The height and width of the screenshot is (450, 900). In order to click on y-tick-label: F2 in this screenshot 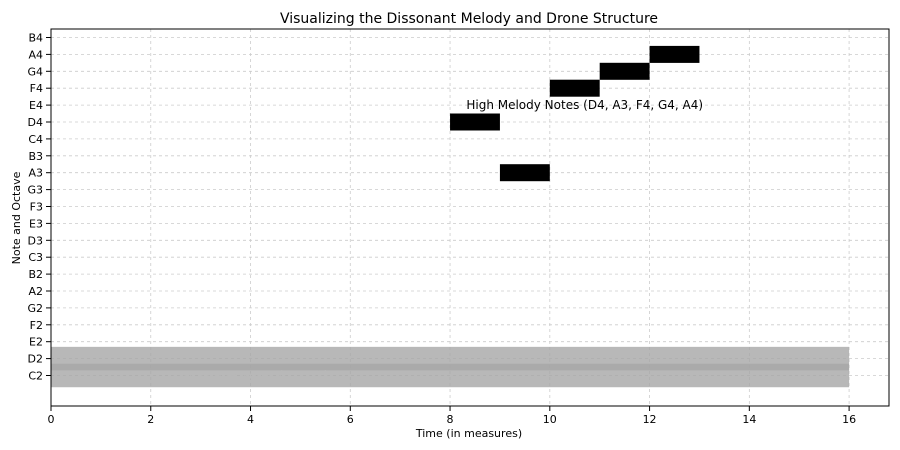, I will do `click(36, 325)`.